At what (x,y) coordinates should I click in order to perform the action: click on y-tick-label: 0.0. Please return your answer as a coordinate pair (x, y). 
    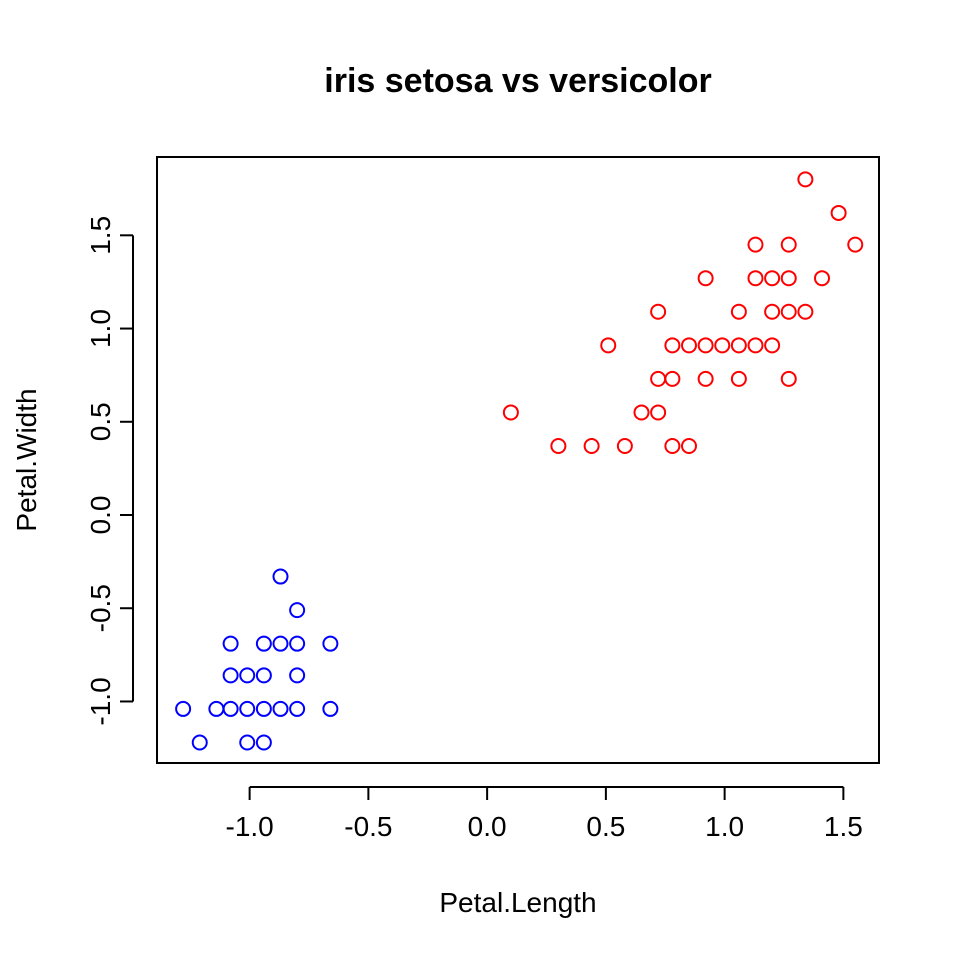
    Looking at the image, I should click on (100, 515).